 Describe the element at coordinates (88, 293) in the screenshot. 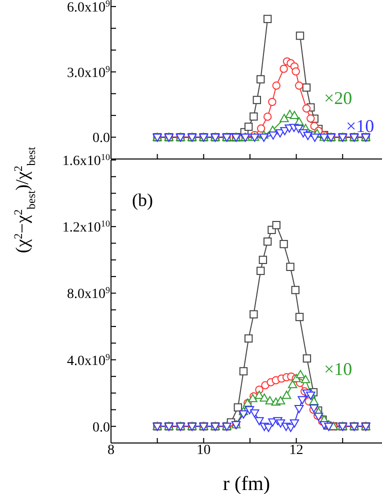

I see `y-tick-label: 8.0x10$^{9}$` at that location.